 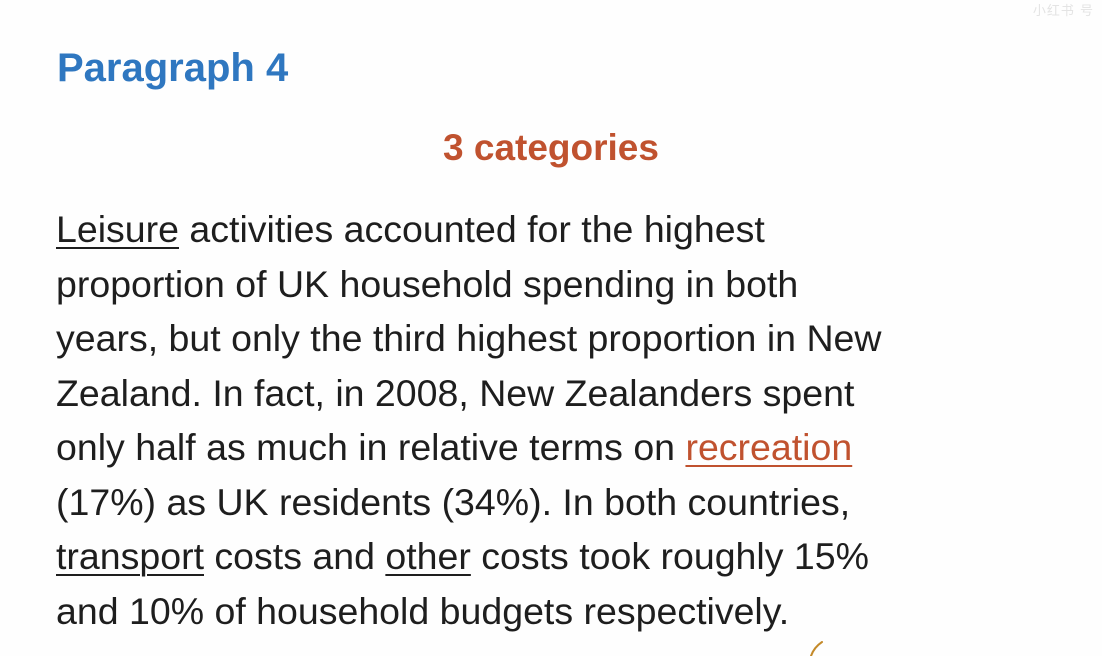 I want to click on categories-subheading: 3 categories, so click(x=551, y=147).